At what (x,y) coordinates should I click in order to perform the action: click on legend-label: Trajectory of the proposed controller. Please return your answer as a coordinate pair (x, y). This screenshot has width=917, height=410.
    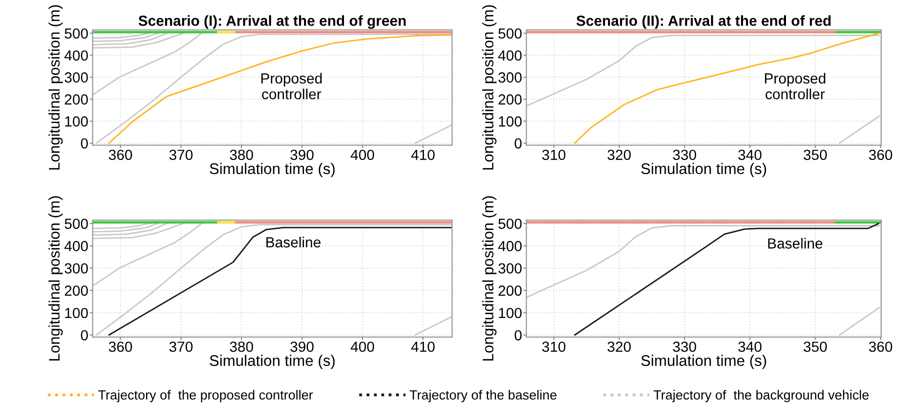
    Looking at the image, I should click on (205, 396).